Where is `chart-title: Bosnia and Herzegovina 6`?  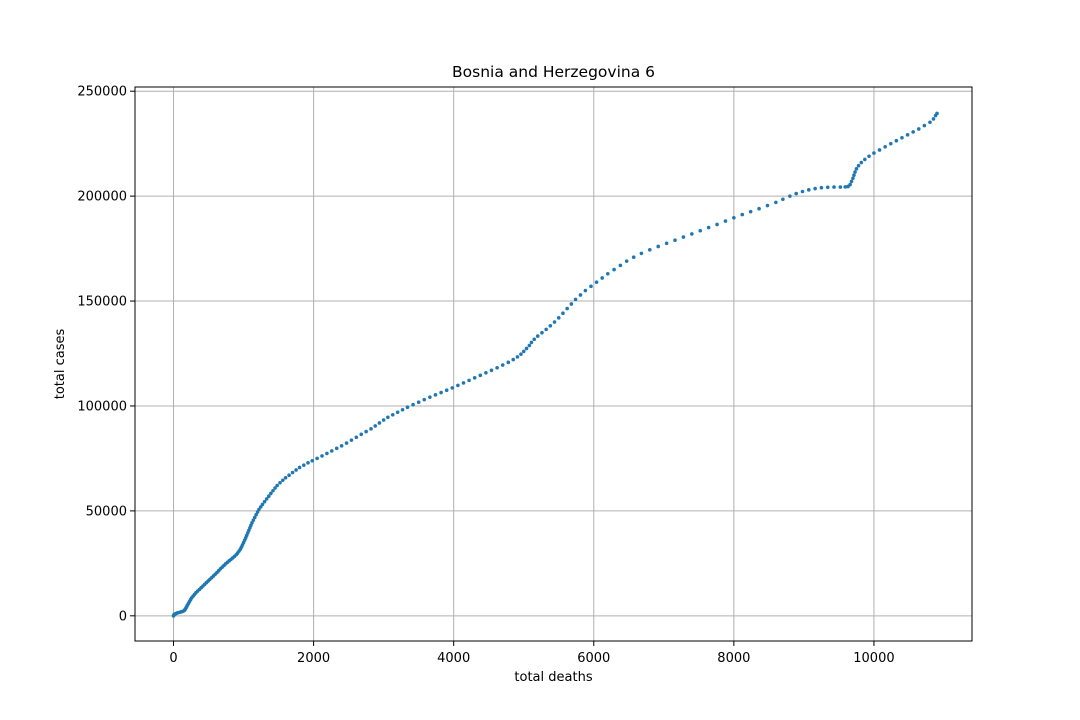
chart-title: Bosnia and Herzegovina 6 is located at coordinates (553, 72).